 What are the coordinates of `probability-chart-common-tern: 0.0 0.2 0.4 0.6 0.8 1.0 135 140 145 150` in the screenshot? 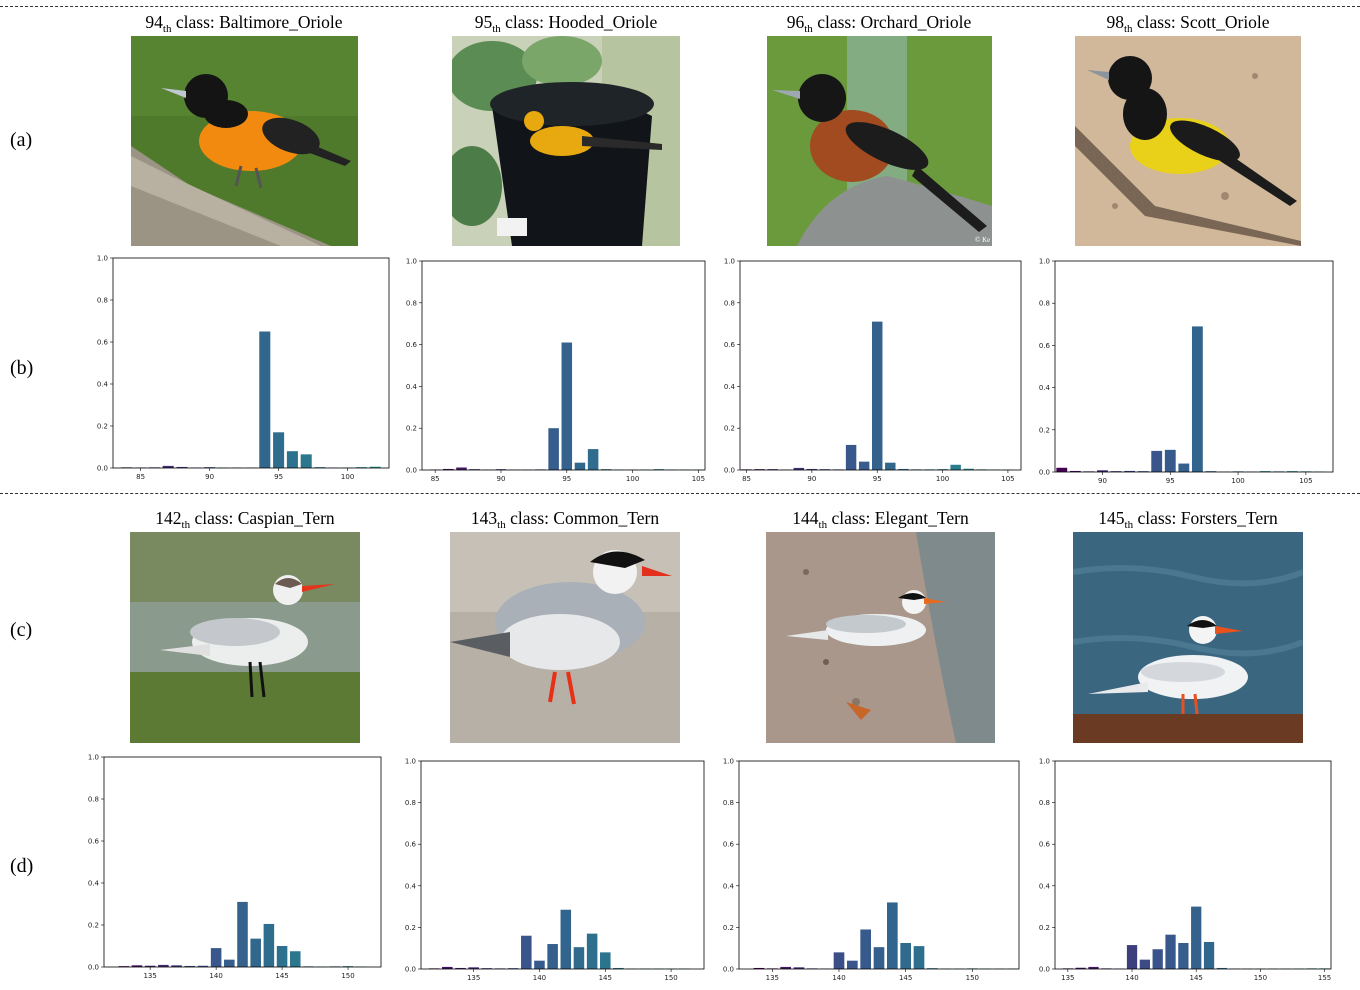 It's located at (555, 870).